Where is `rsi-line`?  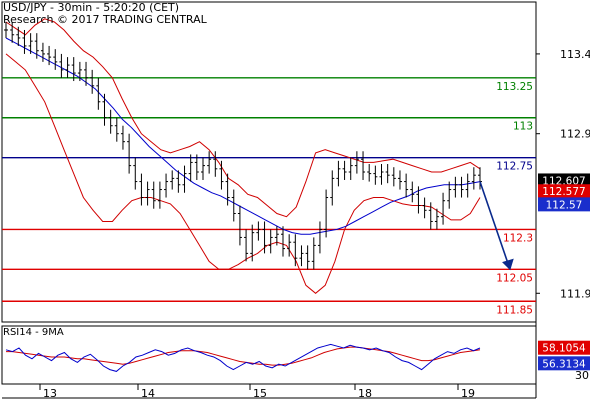 rsi-line is located at coordinates (243, 357).